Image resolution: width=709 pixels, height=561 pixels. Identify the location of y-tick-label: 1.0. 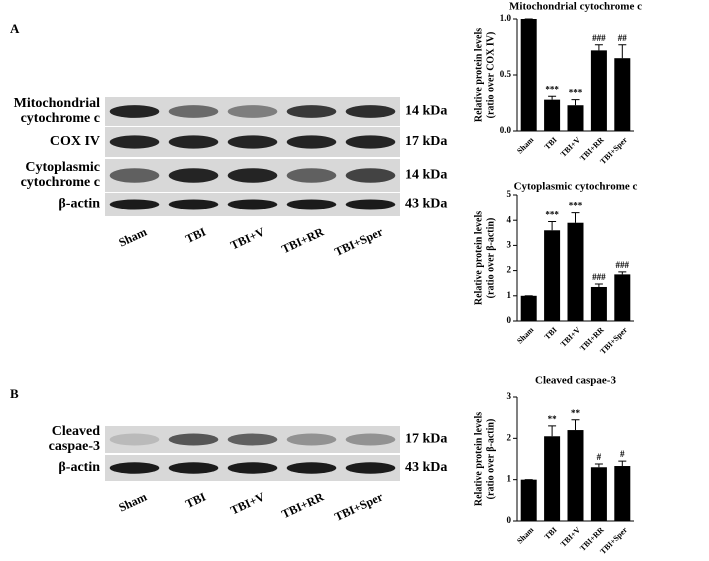
(506, 18).